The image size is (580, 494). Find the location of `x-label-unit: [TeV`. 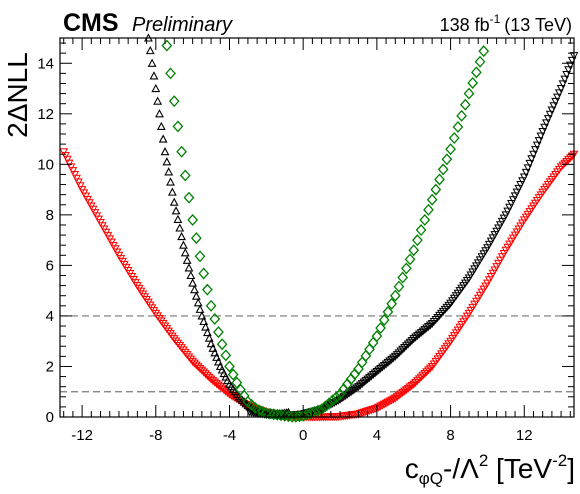

x-label-unit: [TeV is located at coordinates (520, 468).